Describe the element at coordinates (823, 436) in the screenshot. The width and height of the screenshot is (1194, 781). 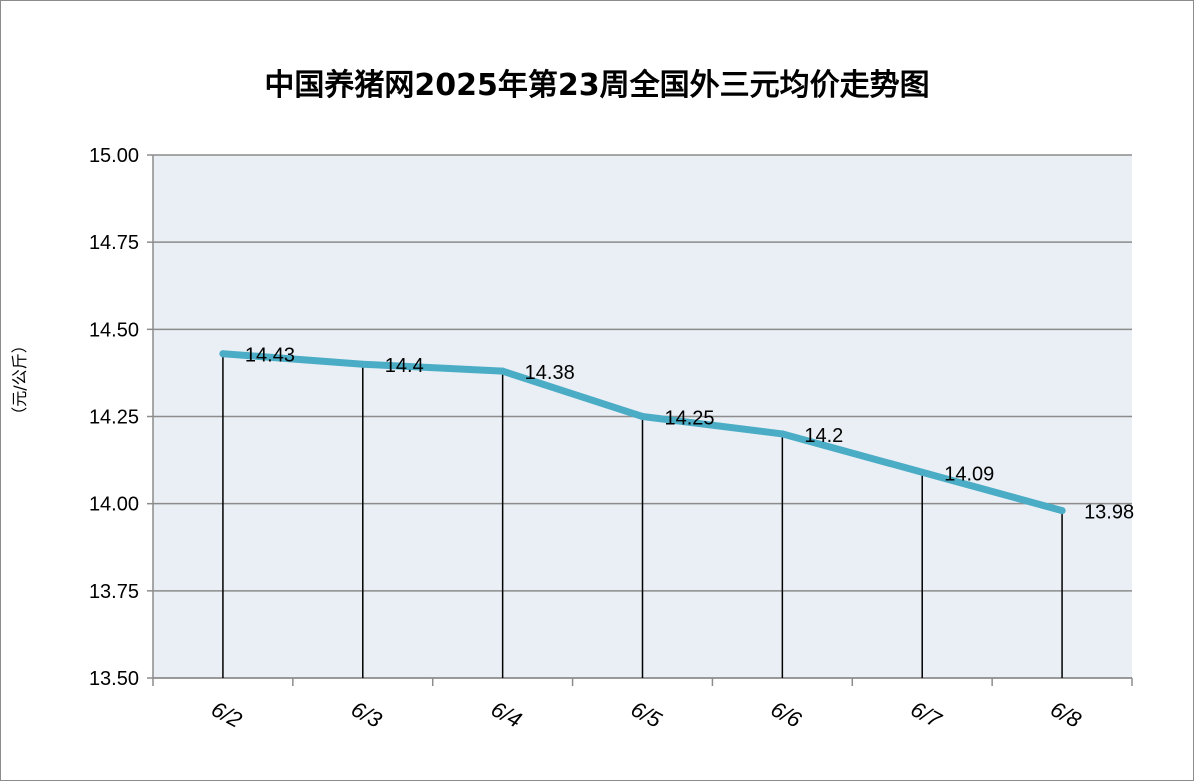
I see `data-label: 14.2` at that location.